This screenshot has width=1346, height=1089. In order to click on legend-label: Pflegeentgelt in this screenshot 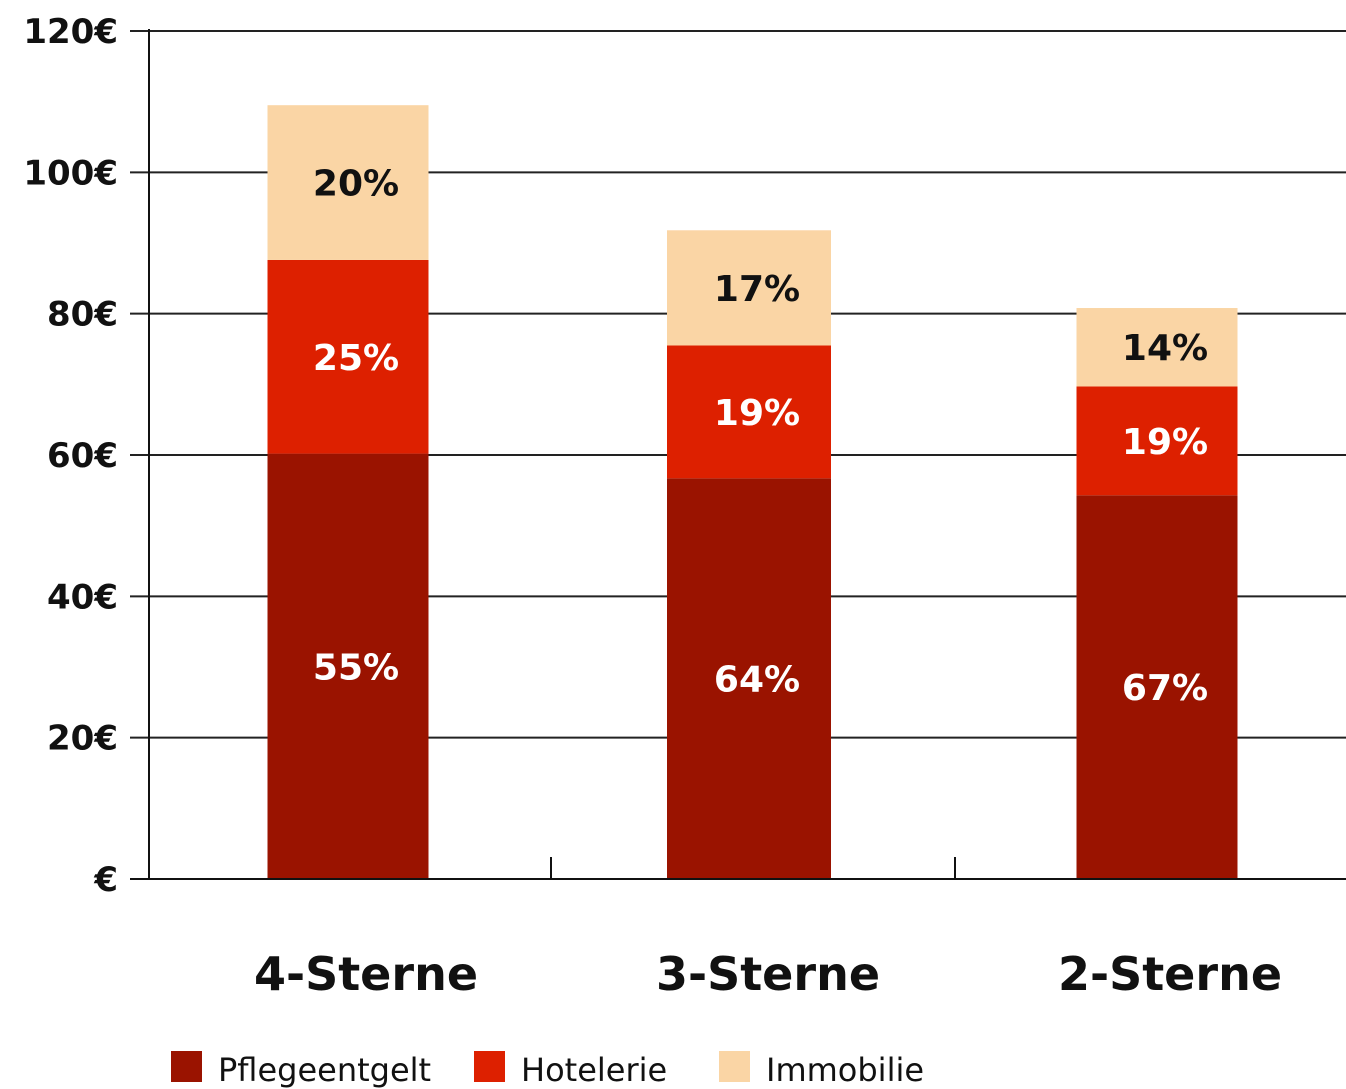, I will do `click(324, 1070)`.